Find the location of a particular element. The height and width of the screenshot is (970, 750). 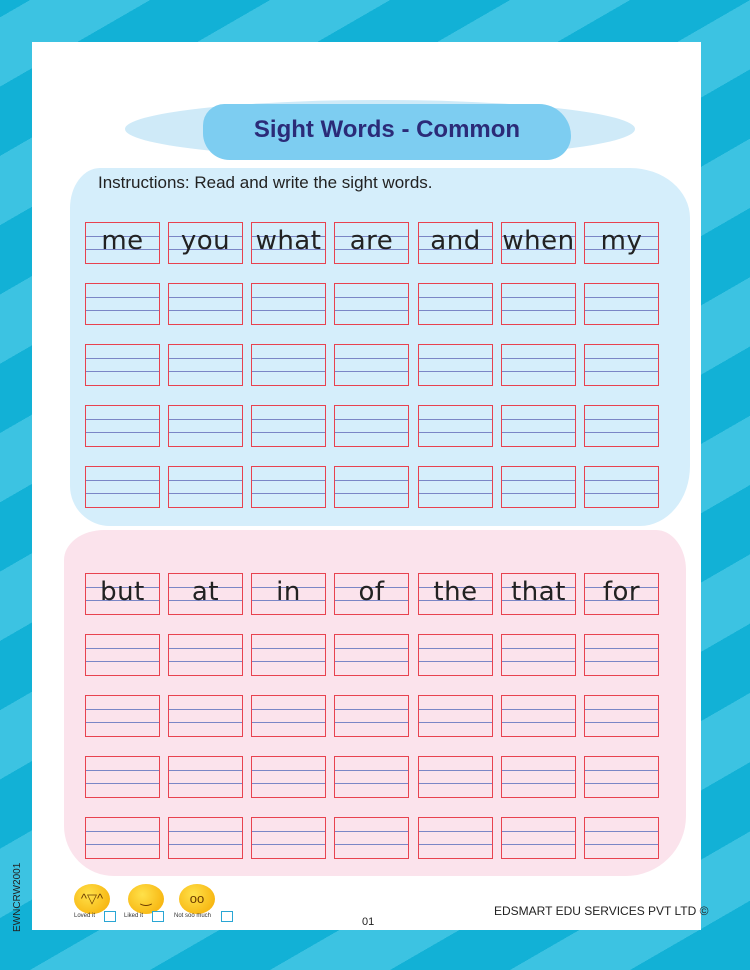

word-box: at is located at coordinates (205, 594).